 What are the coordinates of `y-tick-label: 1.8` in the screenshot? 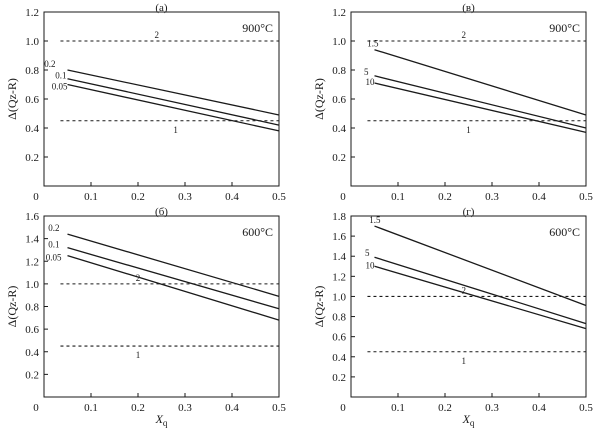 It's located at (339, 217).